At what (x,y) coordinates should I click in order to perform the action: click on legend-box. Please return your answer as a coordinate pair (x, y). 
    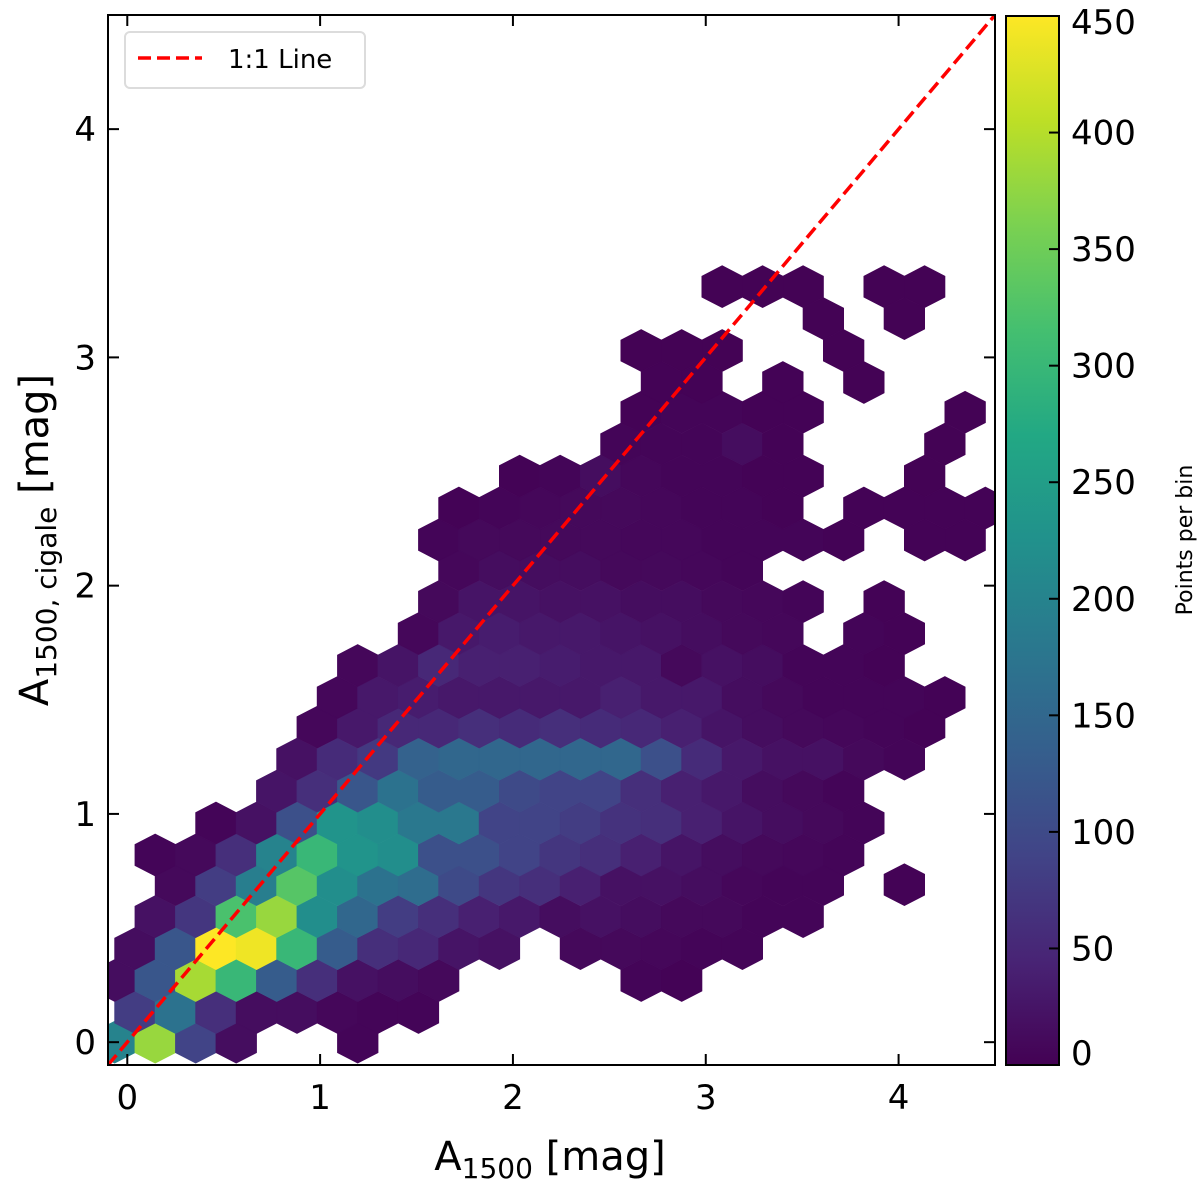
    Looking at the image, I should click on (245, 60).